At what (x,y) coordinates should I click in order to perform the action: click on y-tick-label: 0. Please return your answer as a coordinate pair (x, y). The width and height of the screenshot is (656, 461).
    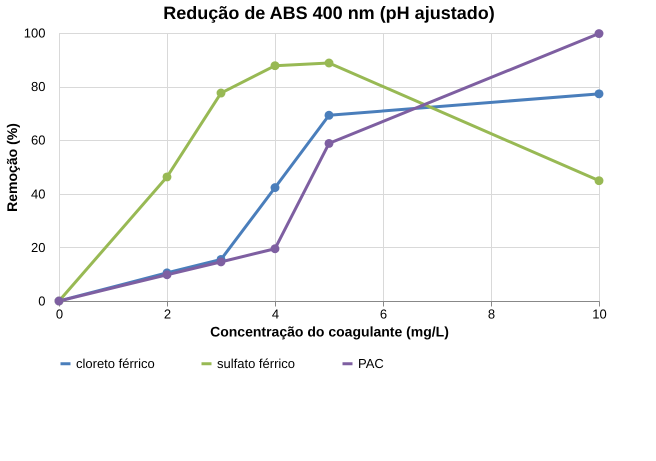
    Looking at the image, I should click on (42, 301).